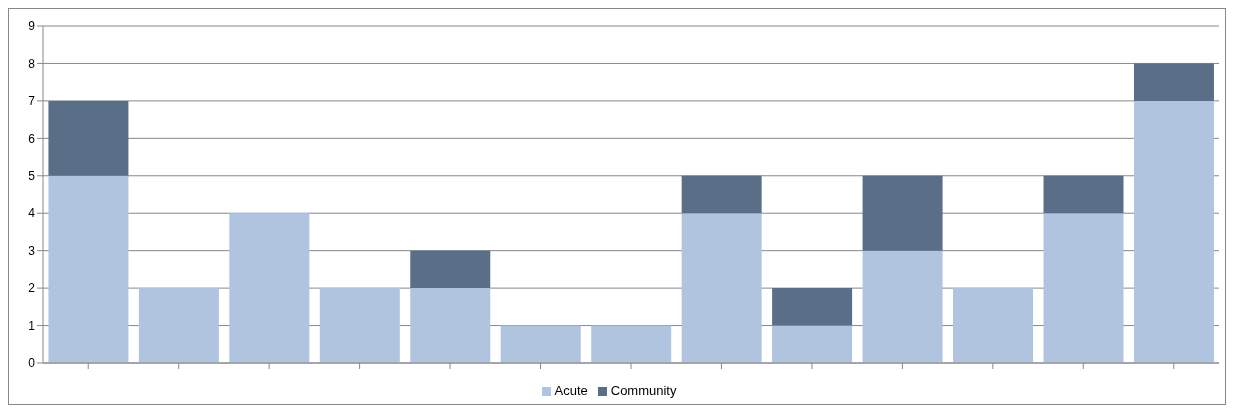  What do you see at coordinates (32, 63) in the screenshot?
I see `y-tick-label: 8` at bounding box center [32, 63].